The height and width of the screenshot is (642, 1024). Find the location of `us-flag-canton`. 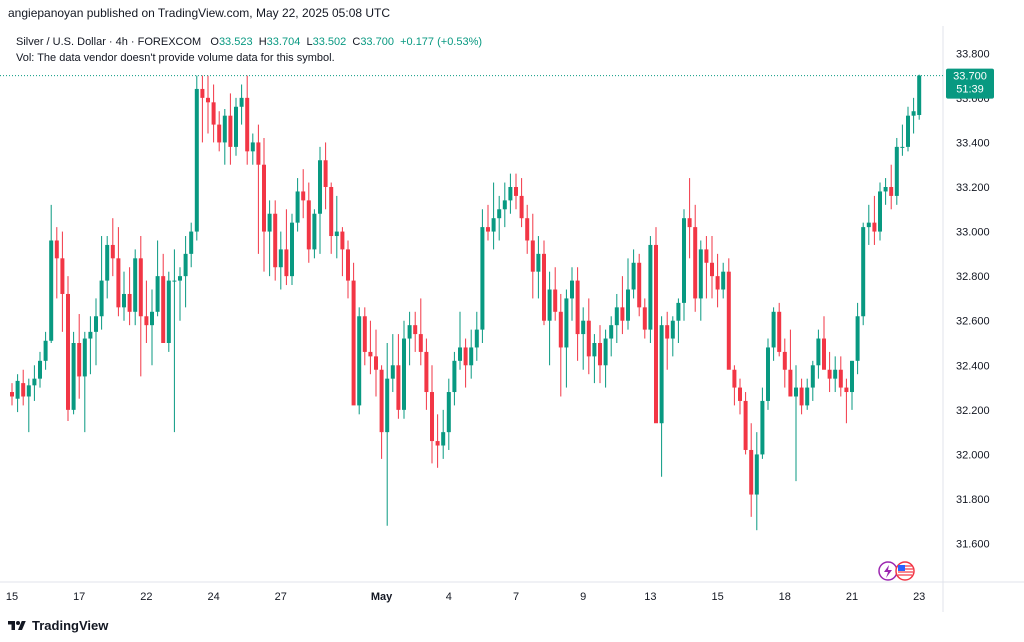

us-flag-canton is located at coordinates (901, 568).